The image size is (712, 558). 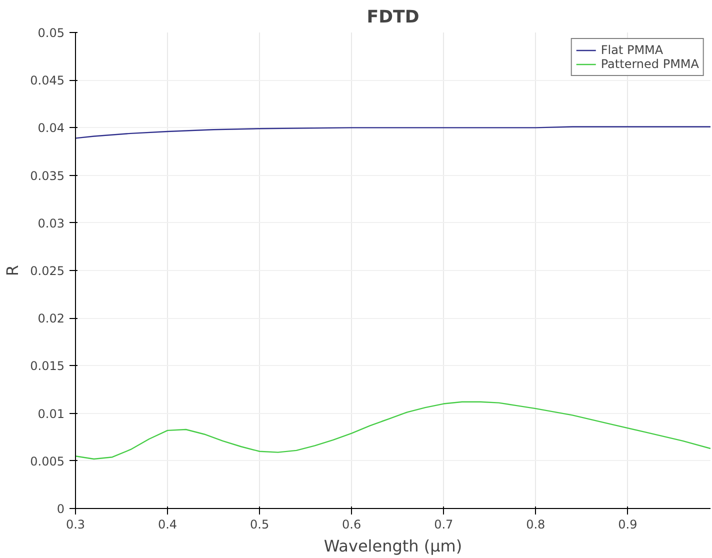 I want to click on x-tick-label: 0.9, so click(x=628, y=525).